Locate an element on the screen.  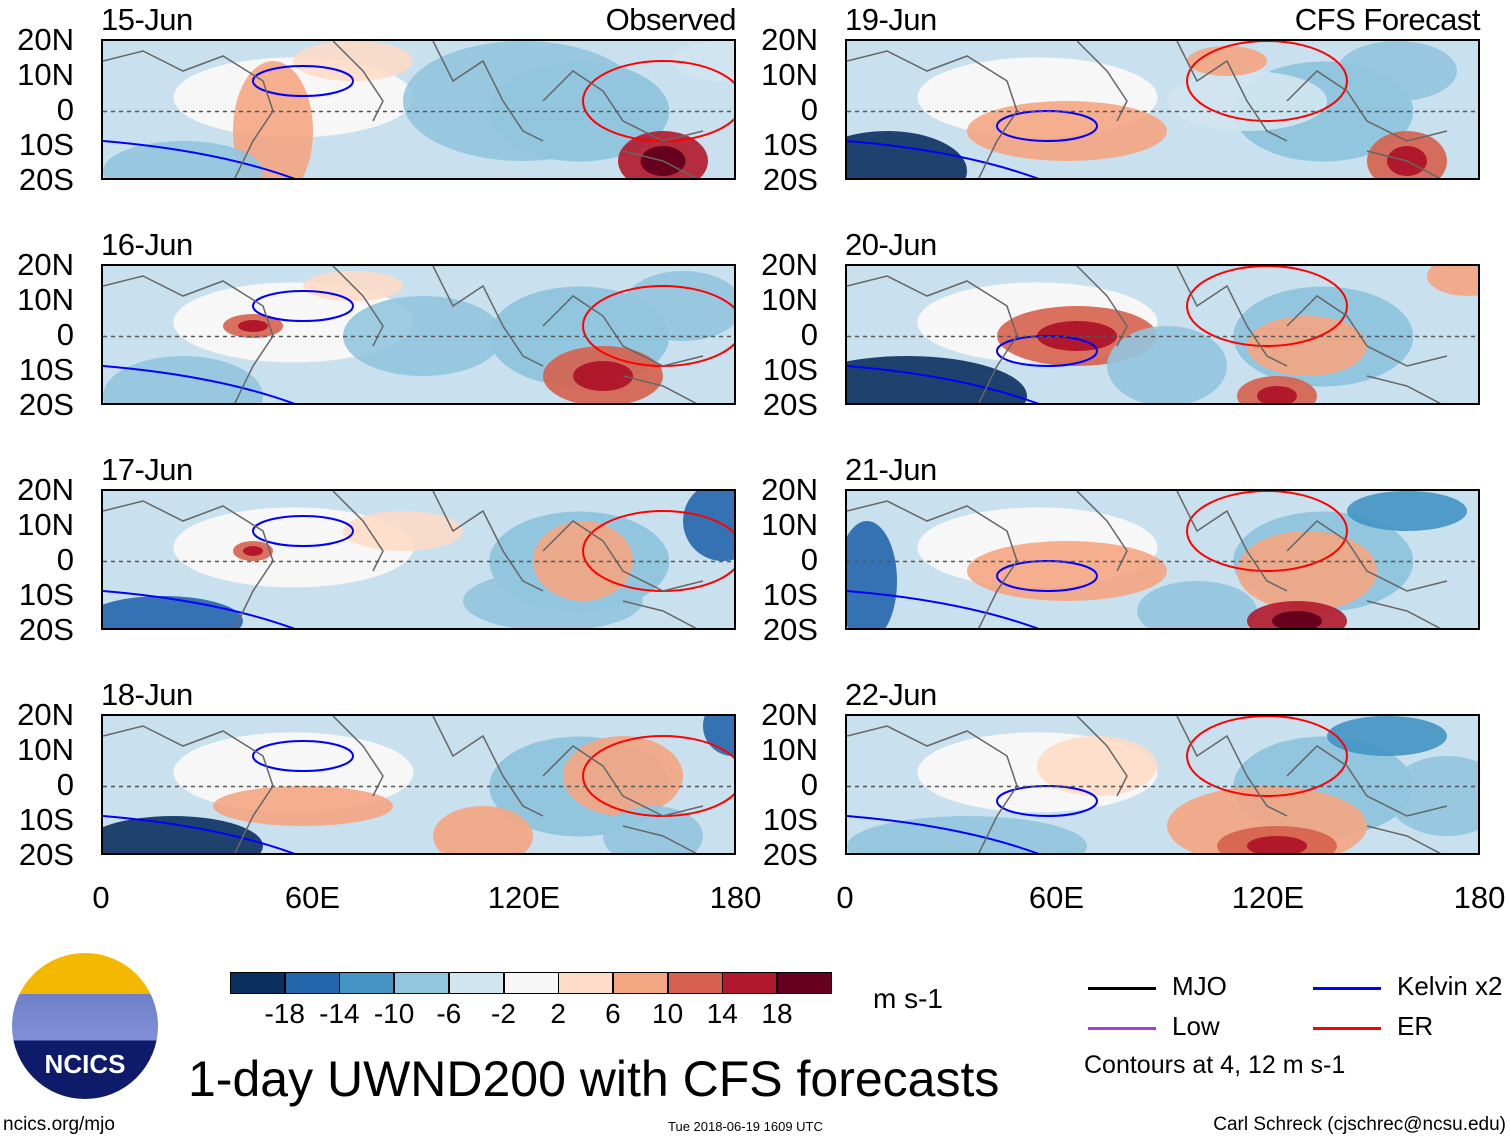
contour-note: Contours at 4, 12 m s-1 is located at coordinates (1215, 1065).